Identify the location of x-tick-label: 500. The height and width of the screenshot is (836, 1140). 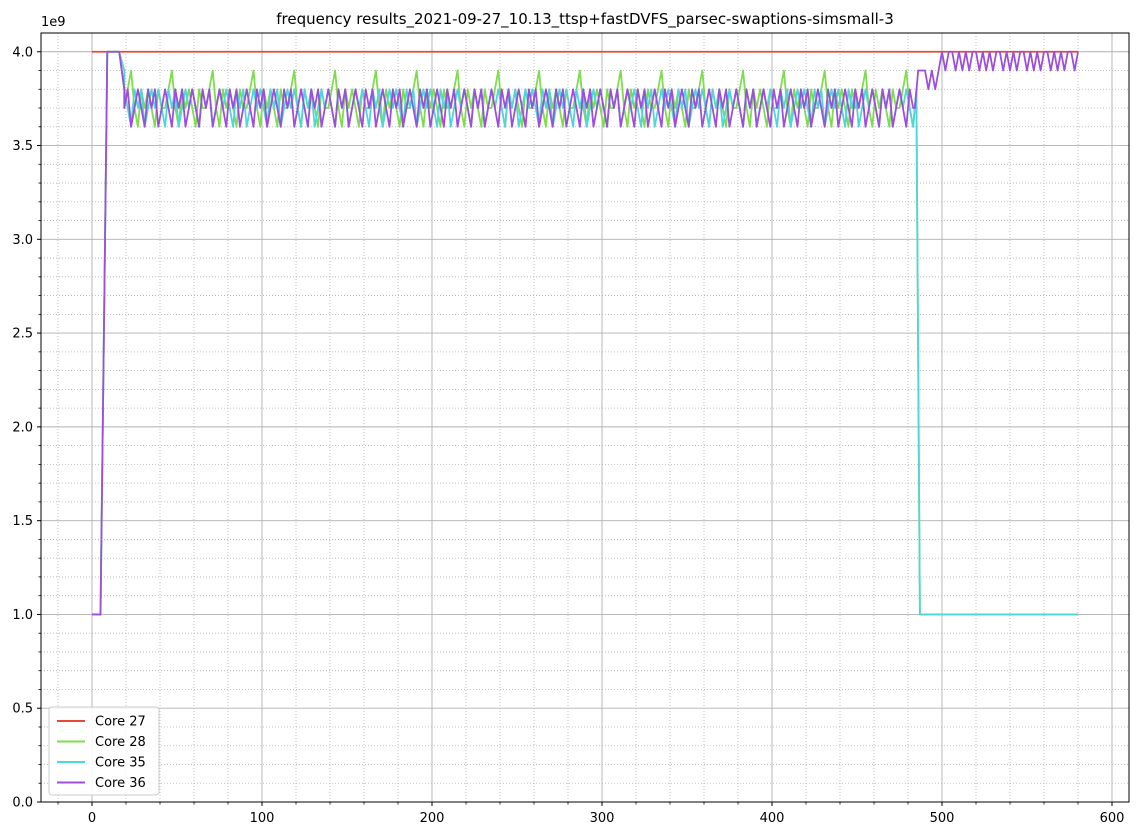
(942, 818).